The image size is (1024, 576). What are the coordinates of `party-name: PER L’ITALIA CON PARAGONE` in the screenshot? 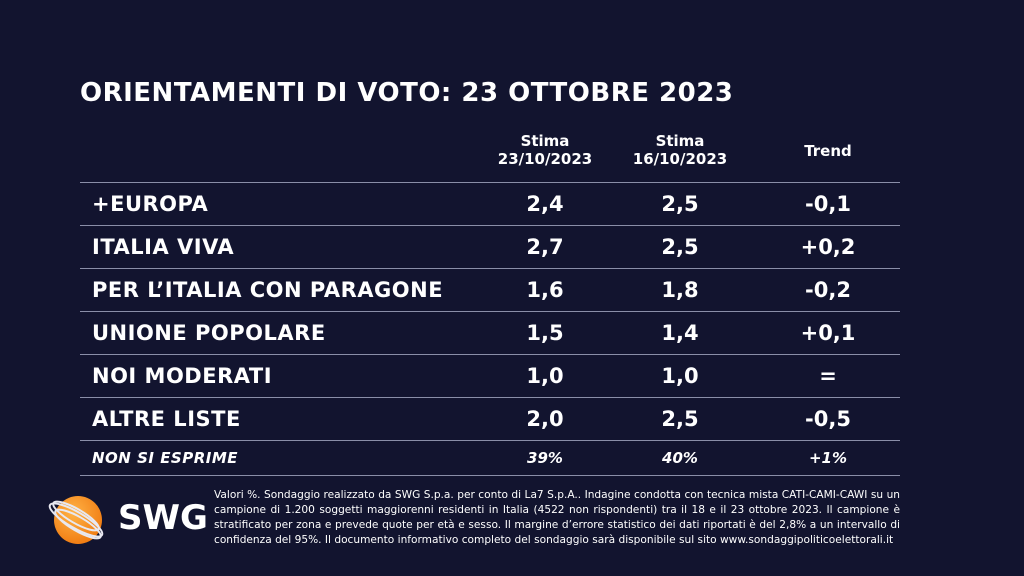 It's located at (268, 290).